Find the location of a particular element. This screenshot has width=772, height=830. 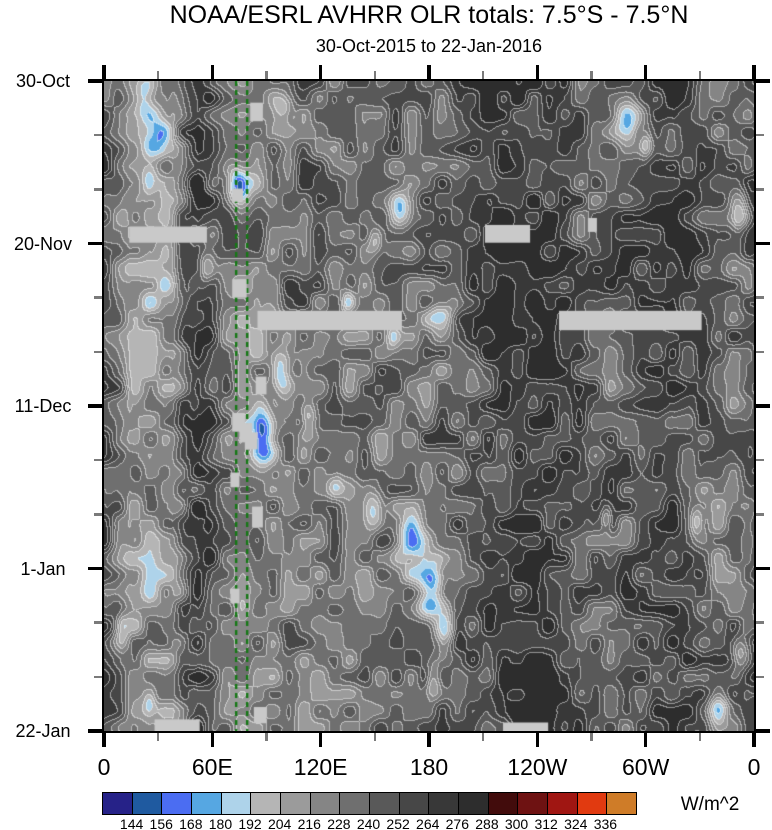

colorbar-tick-label: 180 is located at coordinates (220, 823).